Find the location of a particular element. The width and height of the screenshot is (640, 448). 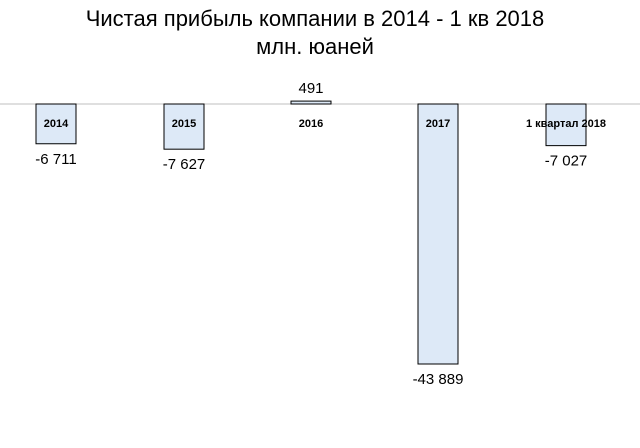

category-label-4: 1 квартал 2018 is located at coordinates (566, 124).